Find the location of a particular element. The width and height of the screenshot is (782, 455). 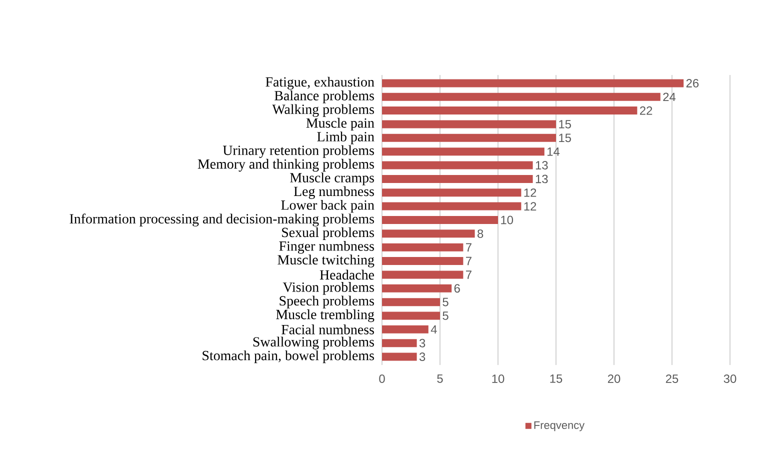

x-tick-label: 0 is located at coordinates (382, 378).